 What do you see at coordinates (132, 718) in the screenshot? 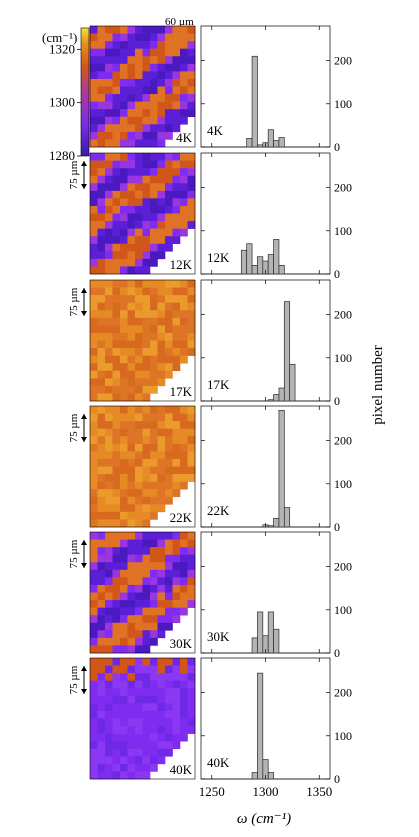
I see `map-panel: 40K 75 µm` at bounding box center [132, 718].